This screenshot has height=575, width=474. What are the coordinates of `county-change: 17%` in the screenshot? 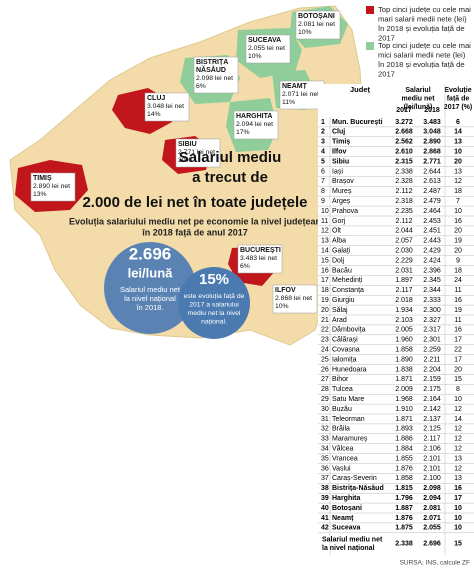 It's located at (243, 132).